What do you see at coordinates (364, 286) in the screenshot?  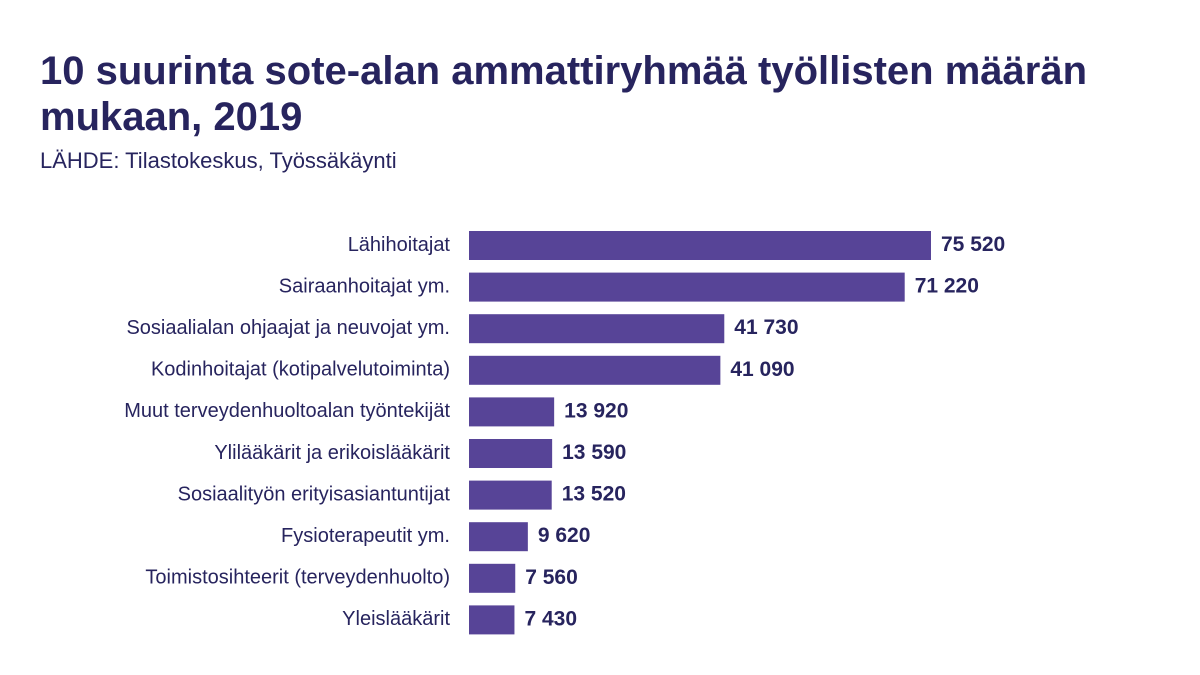 I see `category-label: Sairaanhoitajat ym.` at bounding box center [364, 286].